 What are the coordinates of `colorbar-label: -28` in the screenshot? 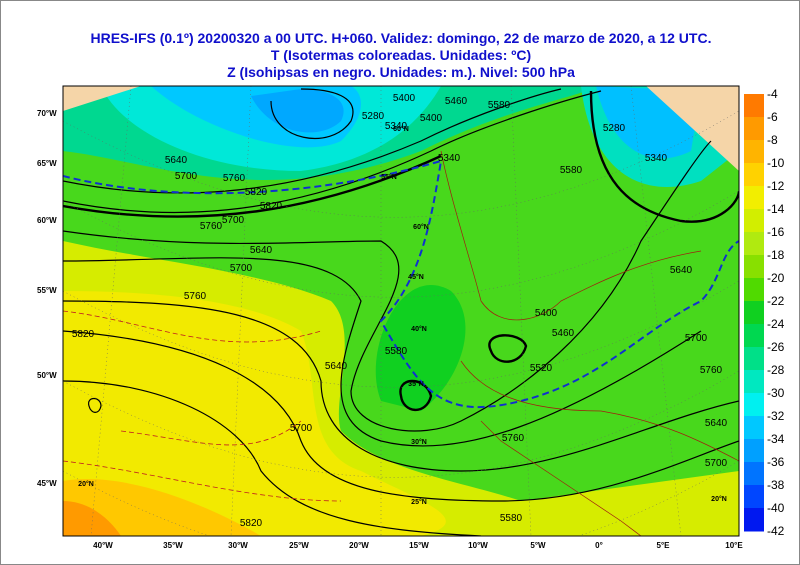 It's located at (776, 370).